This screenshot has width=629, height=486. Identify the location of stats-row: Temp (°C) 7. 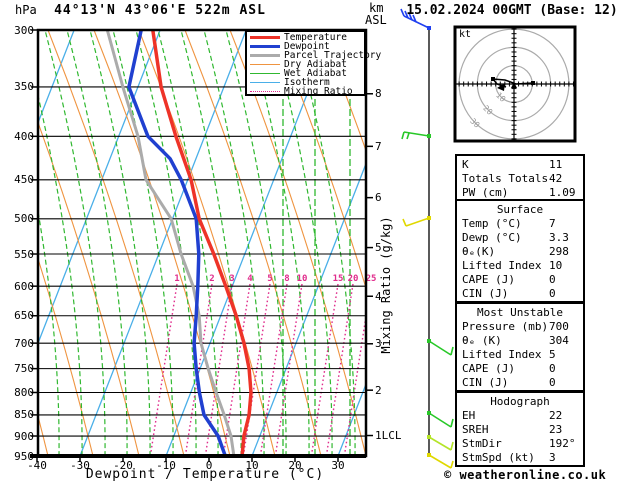
(520, 224).